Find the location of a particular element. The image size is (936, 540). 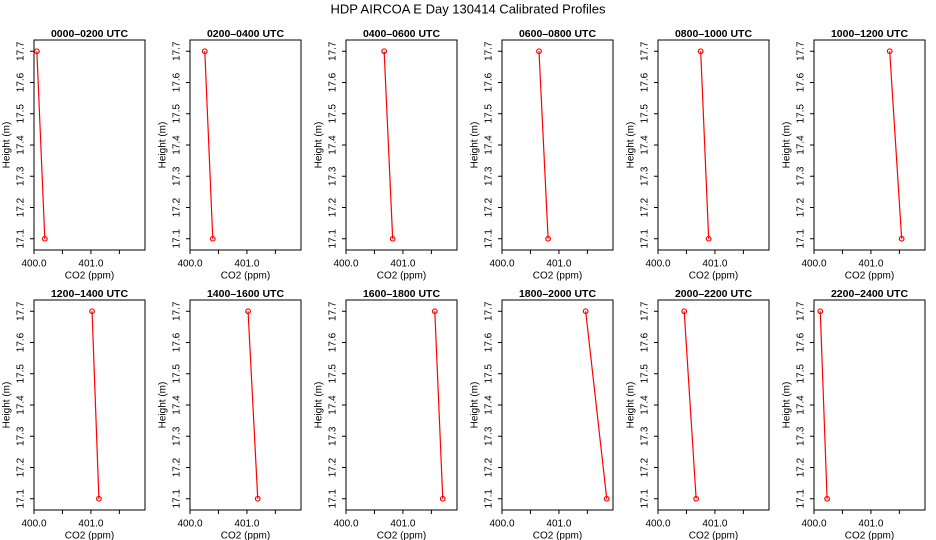

panel-title: 1200–1400 UTC is located at coordinates (89, 294).